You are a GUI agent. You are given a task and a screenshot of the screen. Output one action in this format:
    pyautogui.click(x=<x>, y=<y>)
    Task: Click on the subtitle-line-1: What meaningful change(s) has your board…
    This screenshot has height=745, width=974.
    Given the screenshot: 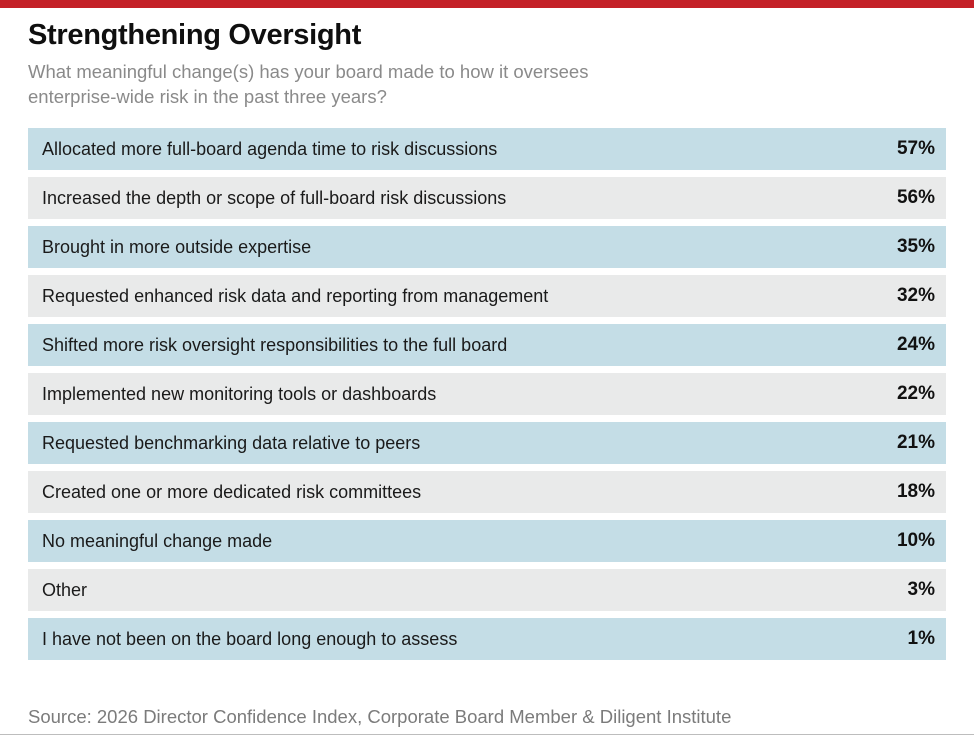 What is the action you would take?
    pyautogui.click(x=308, y=71)
    